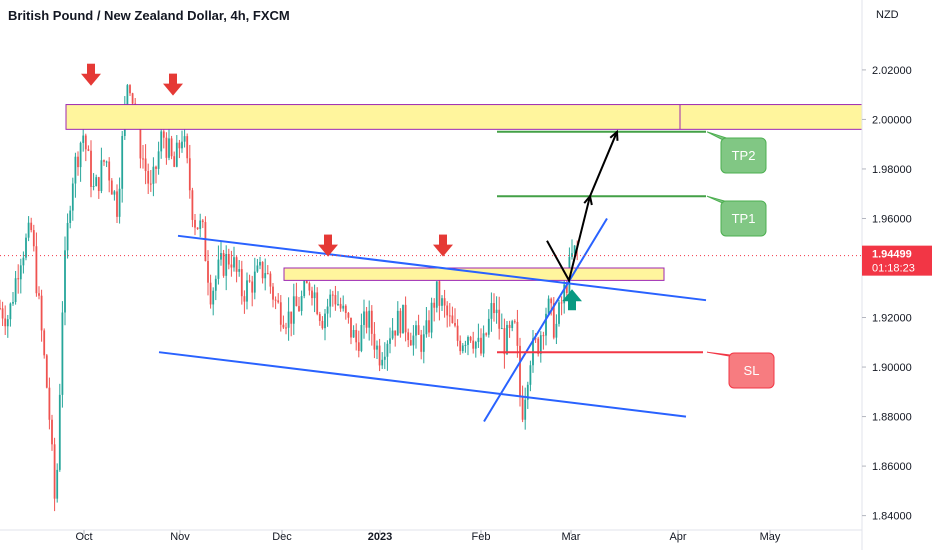 The image size is (932, 550). What do you see at coordinates (614, 135) in the screenshot?
I see `projection-arrowhead-tp2` at bounding box center [614, 135].